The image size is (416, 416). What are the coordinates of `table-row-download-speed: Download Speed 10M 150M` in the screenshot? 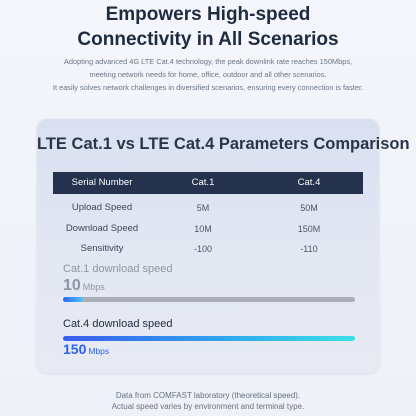 It's located at (208, 229).